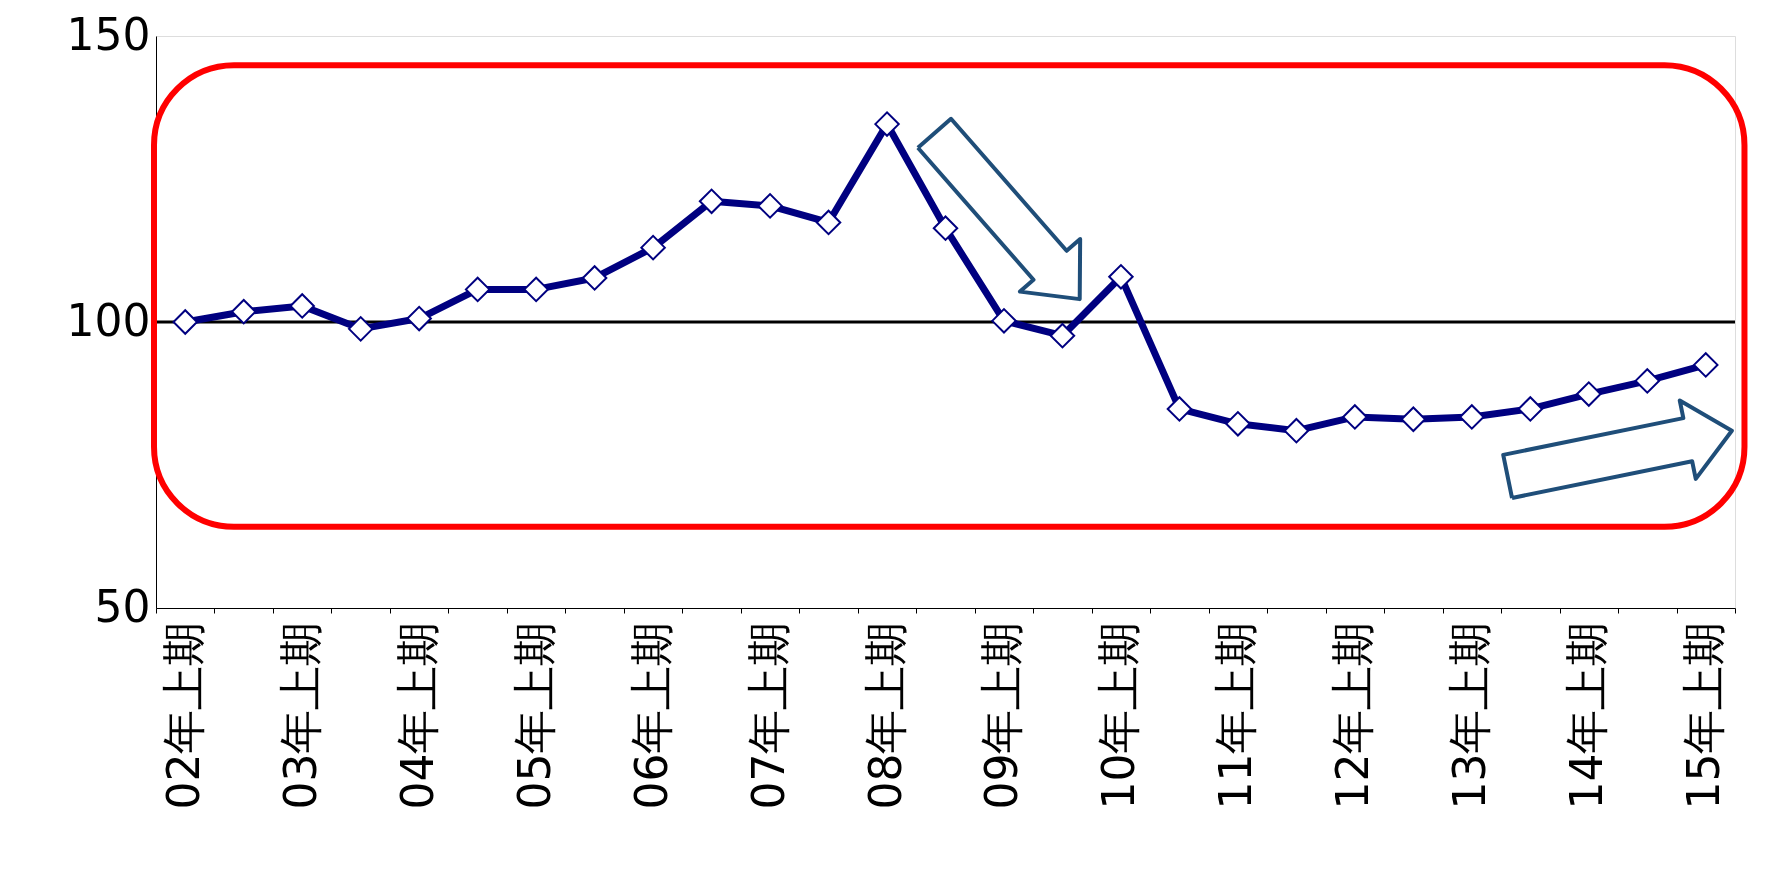 The image size is (1767, 891). What do you see at coordinates (1470, 715) in the screenshot?
I see `x-tick-label: 13年上期` at bounding box center [1470, 715].